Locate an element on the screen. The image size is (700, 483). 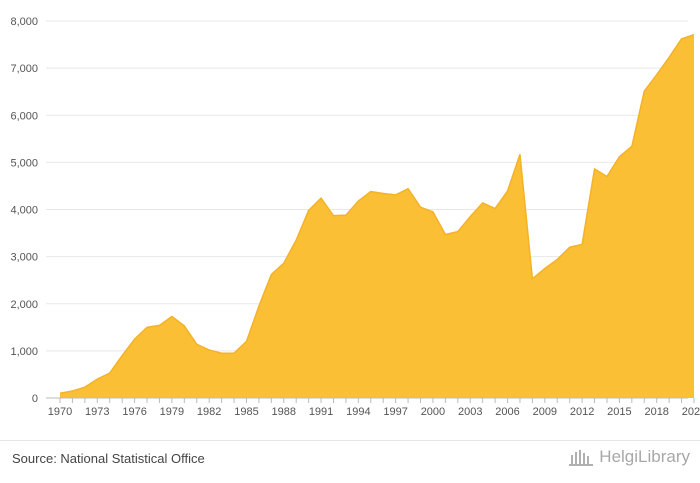
data-point-2000 is located at coordinates (433, 212).